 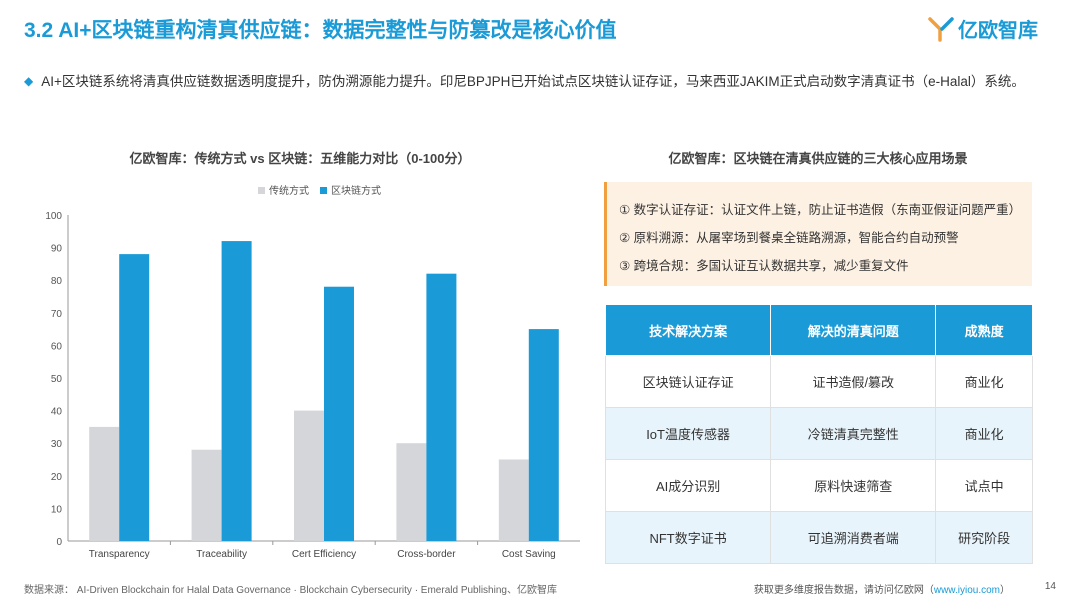 What do you see at coordinates (820, 210) in the screenshot?
I see `scenario-item: ① 数字认证存证：认证文件上链，防止证书造假（东南亚假证问题严重）` at bounding box center [820, 210].